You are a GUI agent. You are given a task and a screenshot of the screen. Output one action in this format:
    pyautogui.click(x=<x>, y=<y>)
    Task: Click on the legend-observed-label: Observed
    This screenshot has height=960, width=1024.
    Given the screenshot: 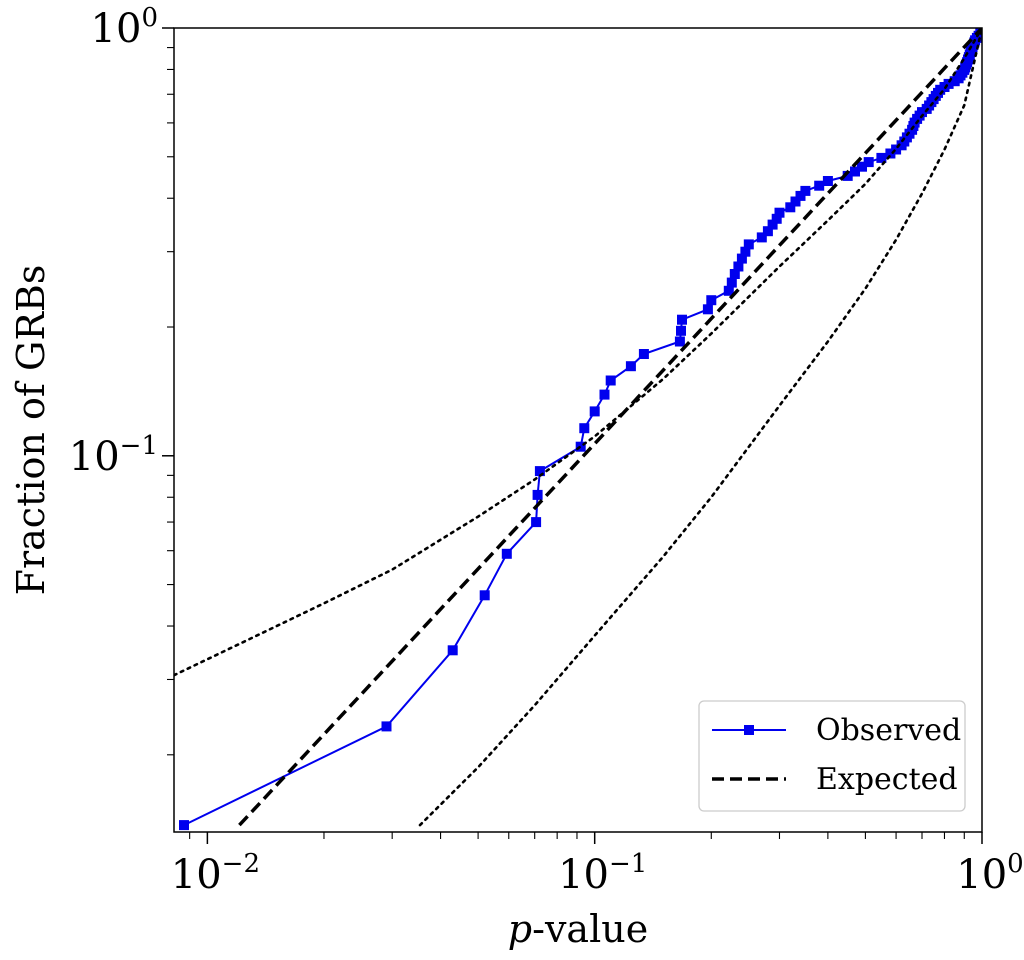 What is the action you would take?
    pyautogui.click(x=888, y=730)
    